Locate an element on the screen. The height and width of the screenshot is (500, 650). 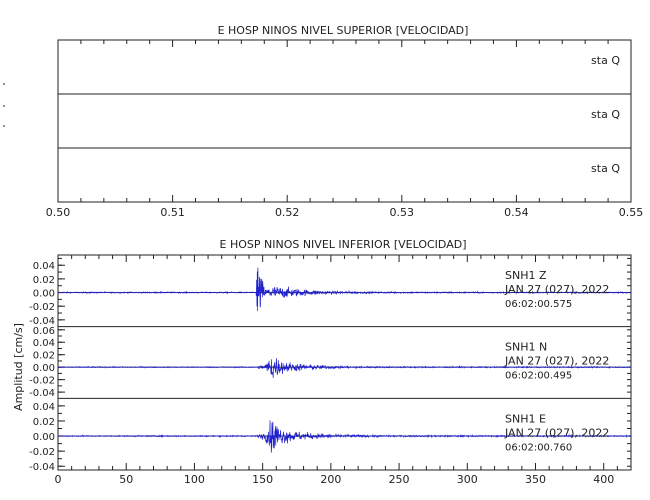
x-tick-label: 200 is located at coordinates (330, 479).